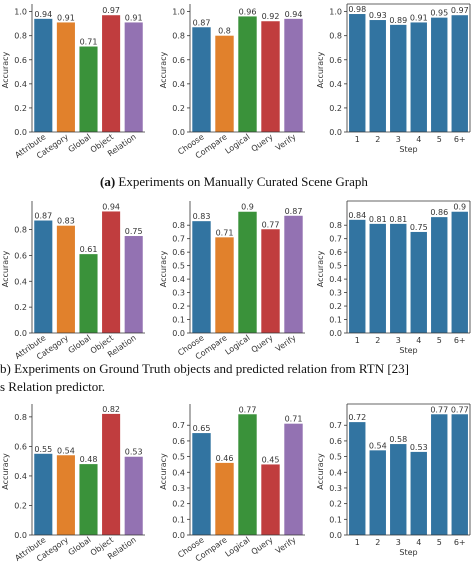  Describe the element at coordinates (271, 459) in the screenshot. I see `value-label: 0.45` at that location.